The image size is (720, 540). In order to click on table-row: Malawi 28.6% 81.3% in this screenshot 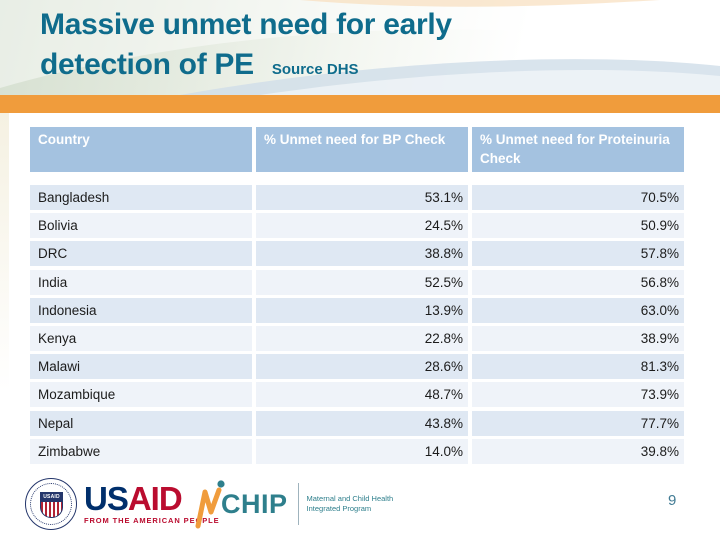, I will do `click(357, 367)`.